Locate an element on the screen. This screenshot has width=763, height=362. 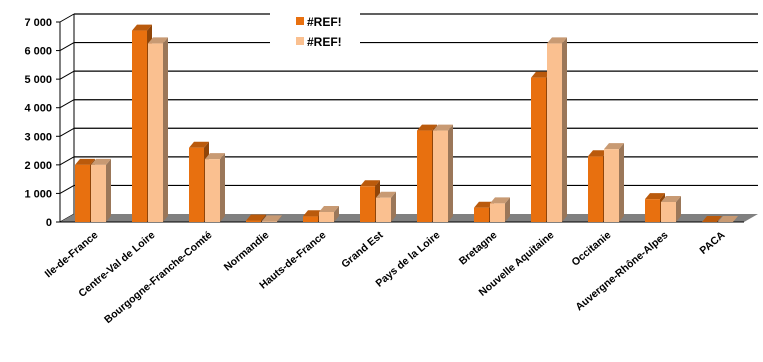
x-tick-label: Auvergne-Rhône-Alpes is located at coordinates (621, 271).